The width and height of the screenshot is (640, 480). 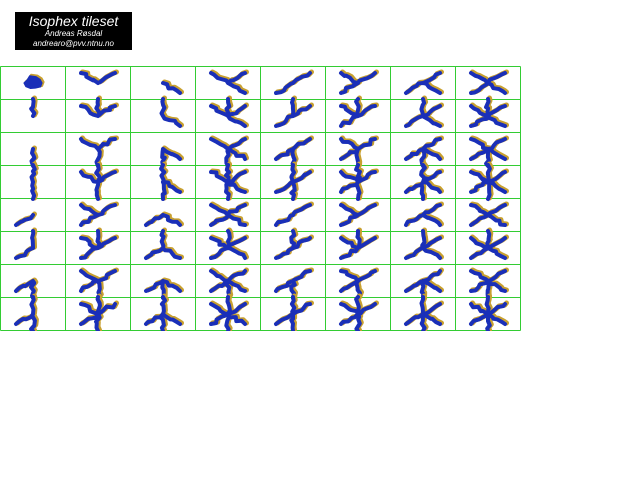 I want to click on author-email: andrearo@pvv.ntnu.no, so click(x=73, y=43).